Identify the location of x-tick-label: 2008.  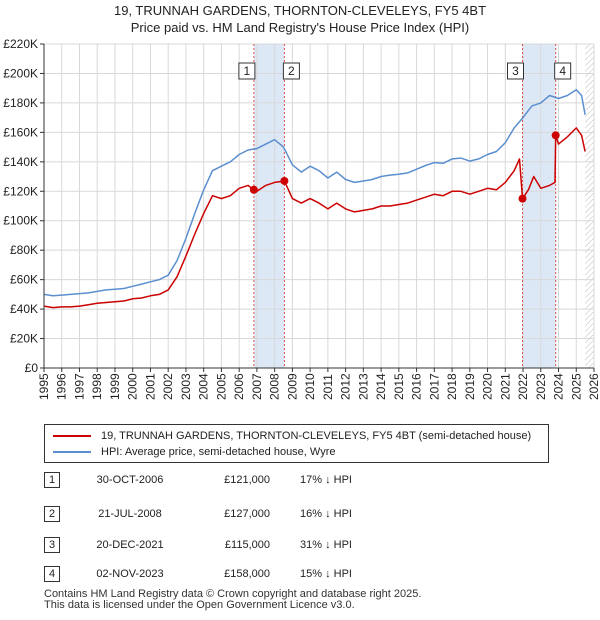
(275, 386).